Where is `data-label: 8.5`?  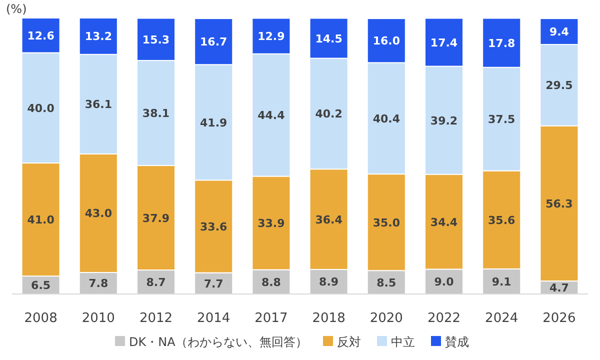 data-label: 8.5 is located at coordinates (386, 283).